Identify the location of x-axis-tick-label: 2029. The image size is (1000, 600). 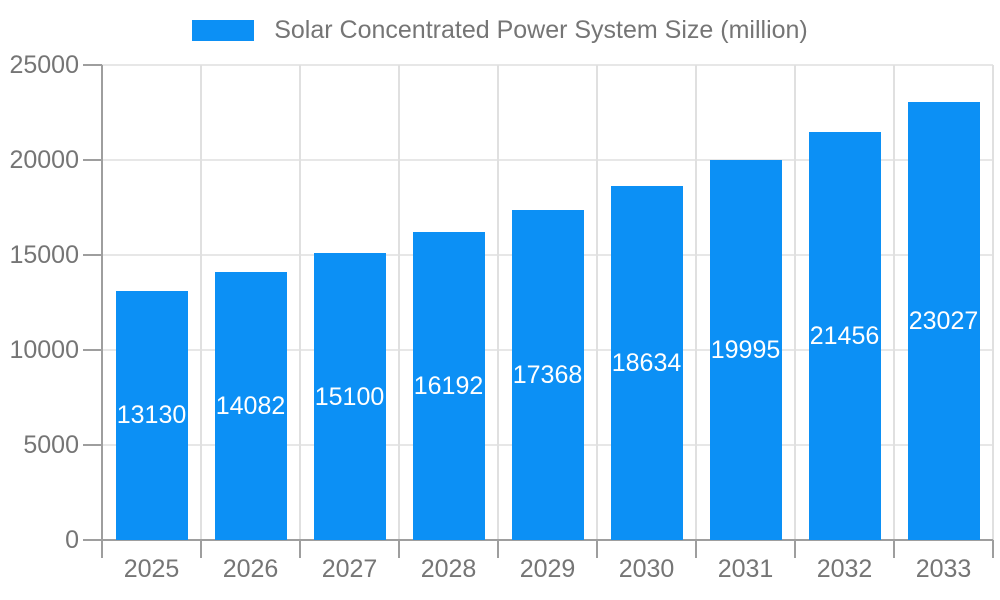
(547, 569).